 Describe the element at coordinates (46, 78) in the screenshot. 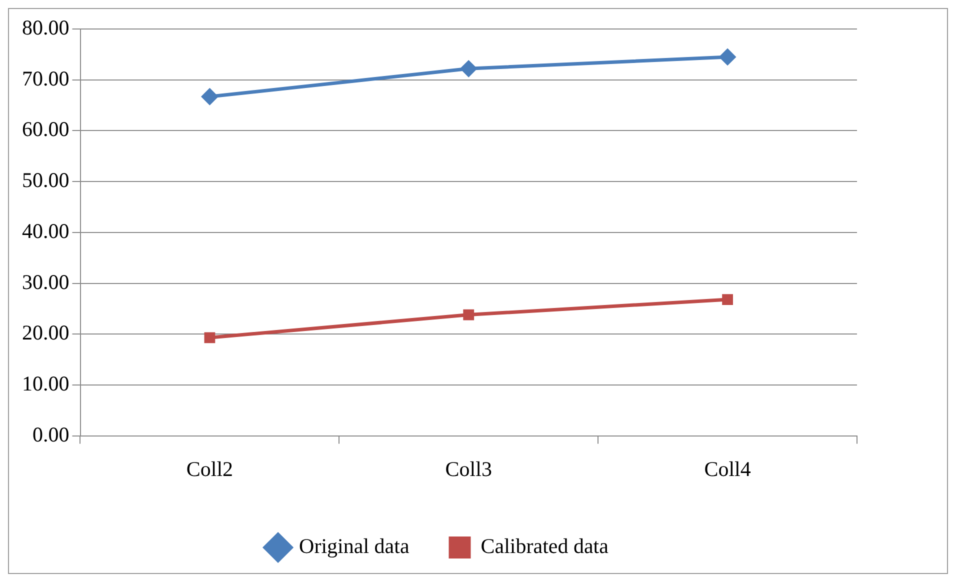

I see `y-tick-label: 70.00` at that location.